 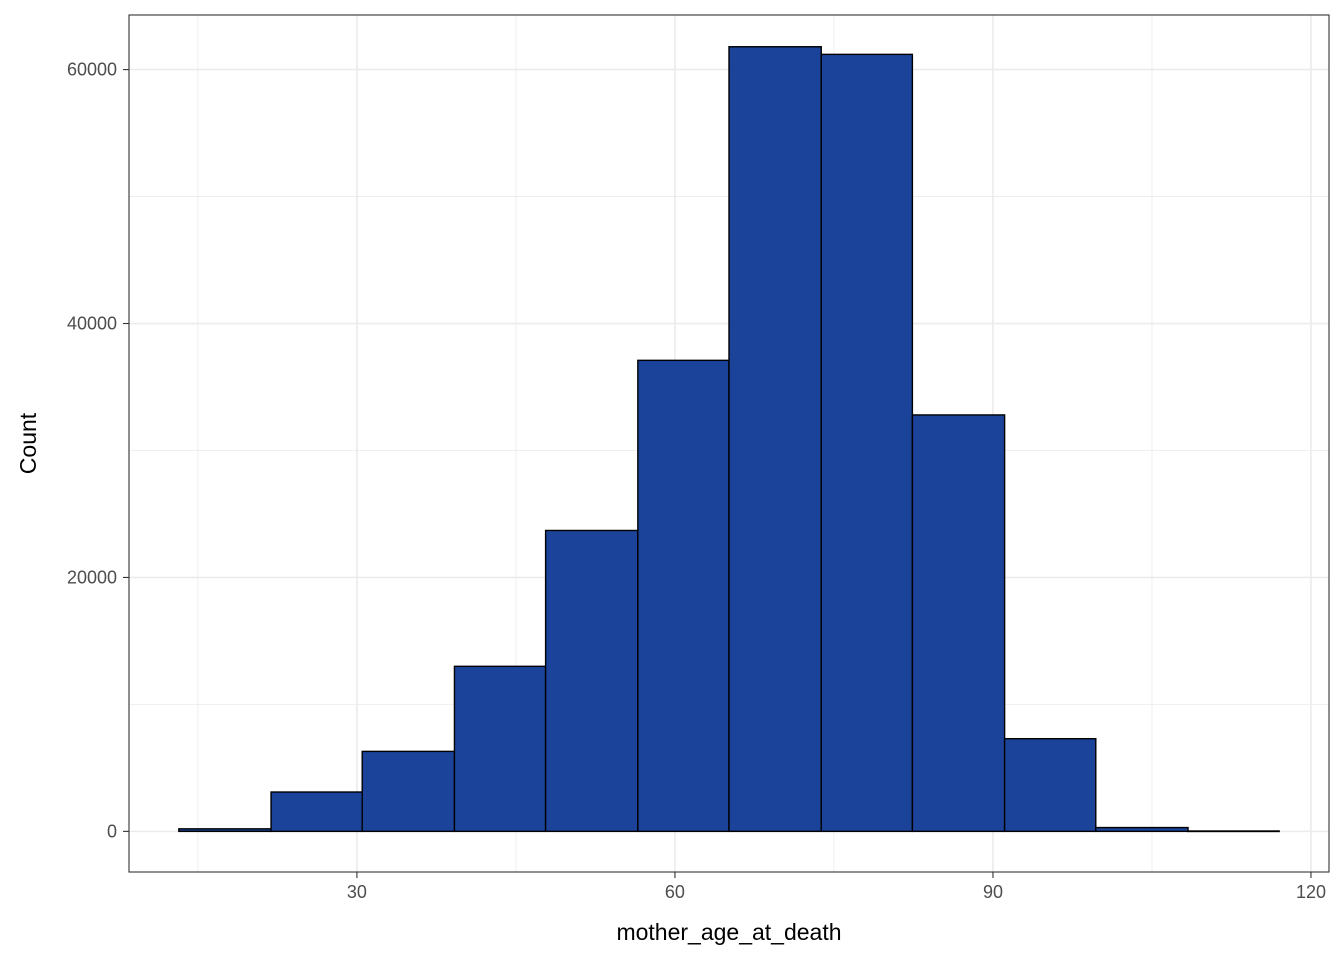 I want to click on x-tick-label: 120, so click(x=1311, y=892).